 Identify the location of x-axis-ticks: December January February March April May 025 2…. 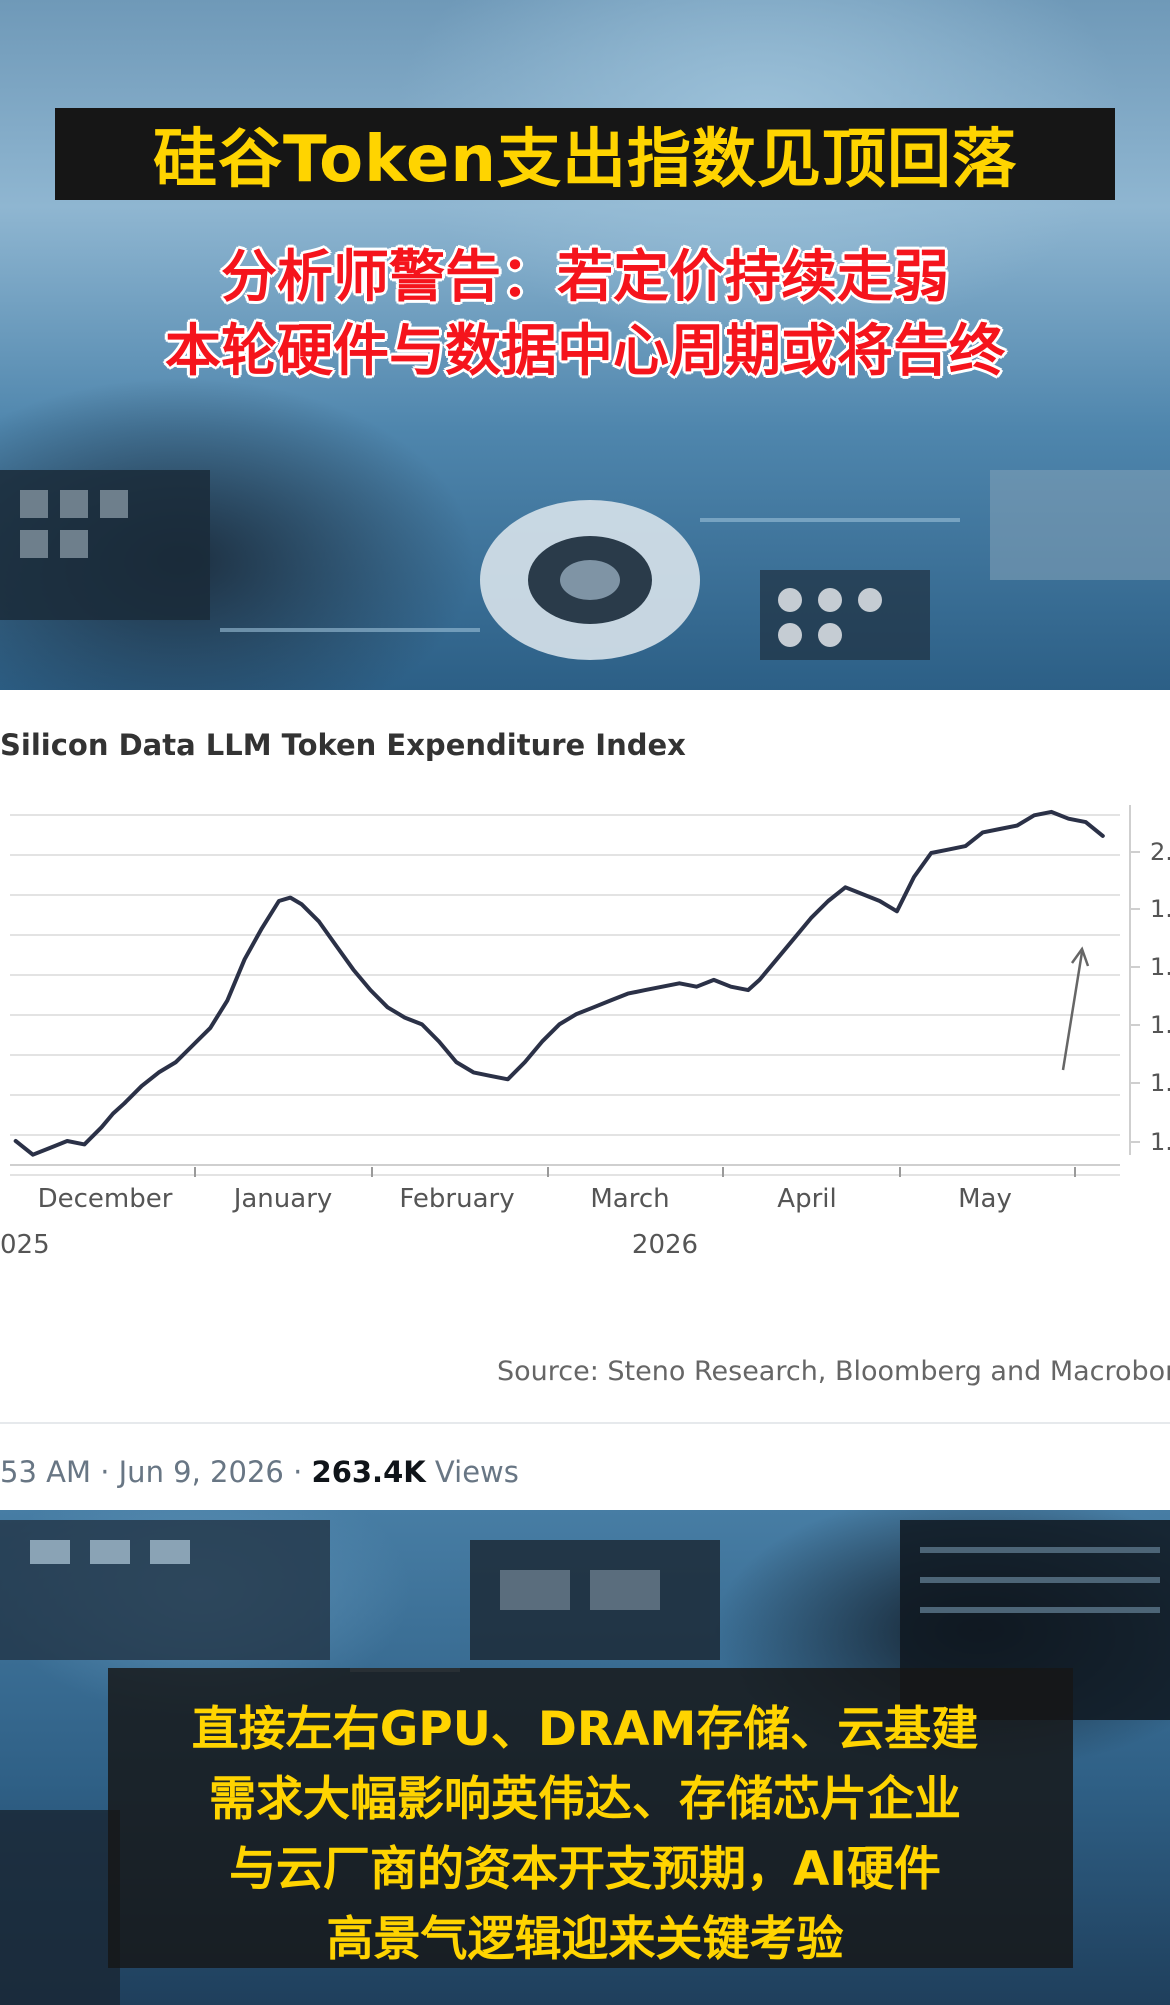
(538, 1213).